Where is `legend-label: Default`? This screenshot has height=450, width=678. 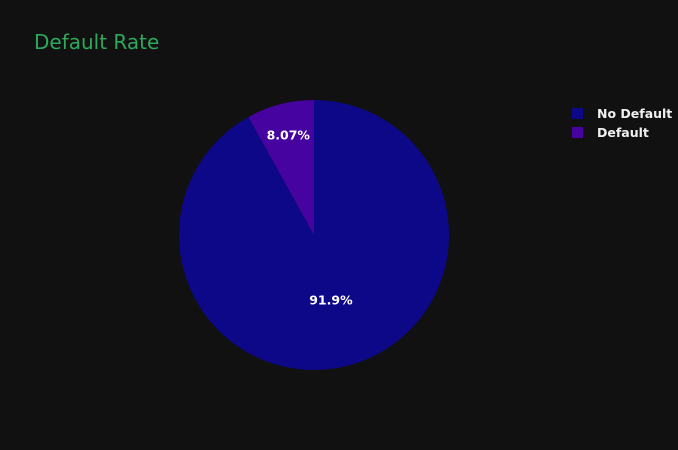 legend-label: Default is located at coordinates (623, 132).